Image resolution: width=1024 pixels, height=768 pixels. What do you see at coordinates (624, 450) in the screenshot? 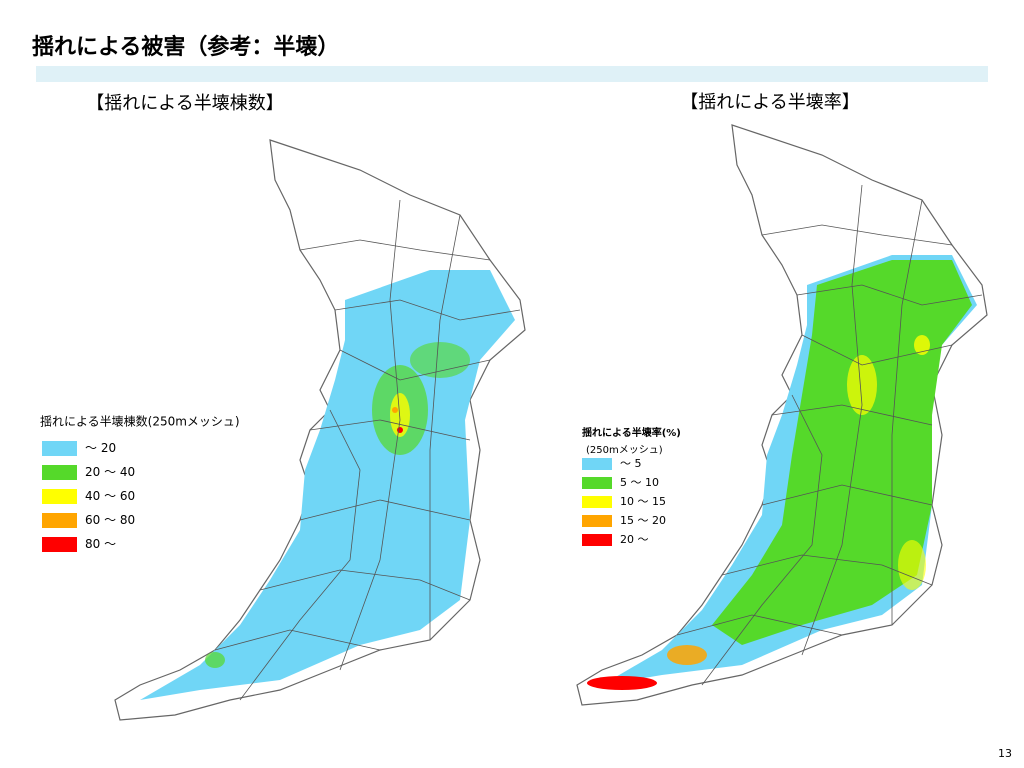
I see `legend-subtitle: (250mメッシュ)` at bounding box center [624, 450].